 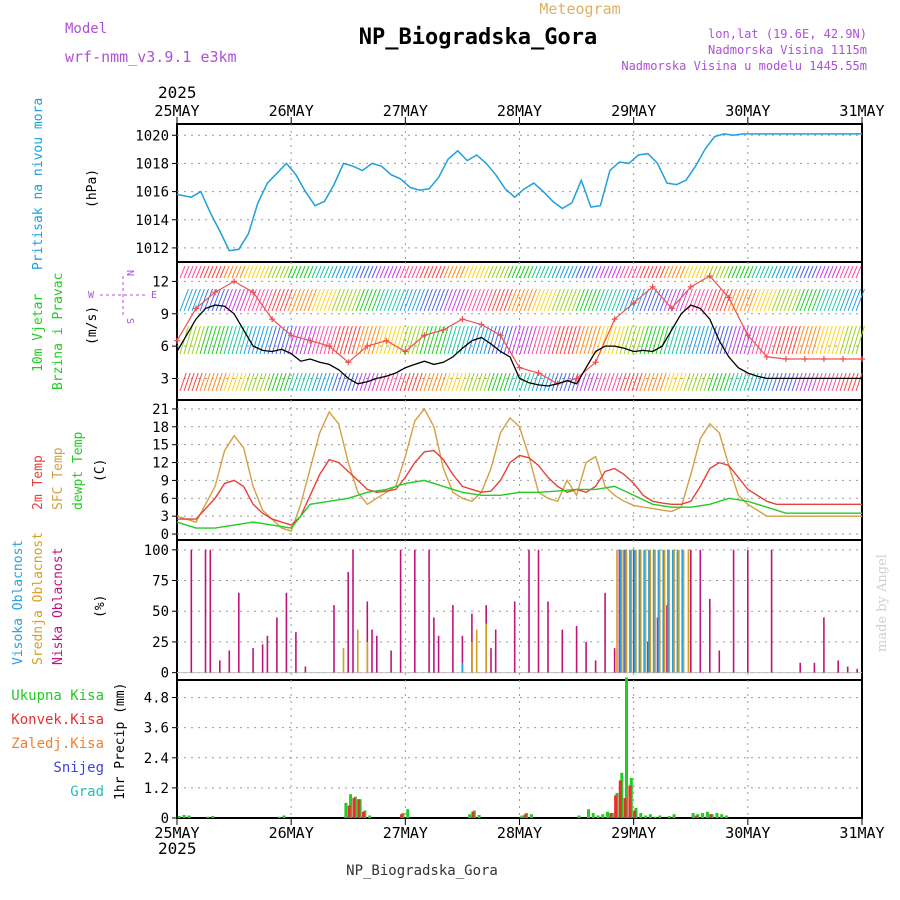 I want to click on xtick-label-top: 29MAY, so click(x=633, y=111).